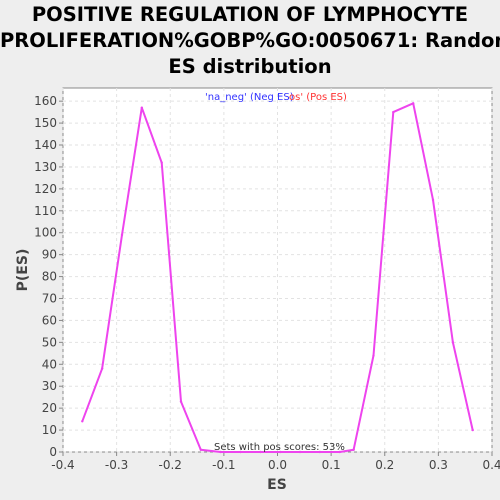  What do you see at coordinates (45, 189) in the screenshot?
I see `y-tick-label: 120` at bounding box center [45, 189].